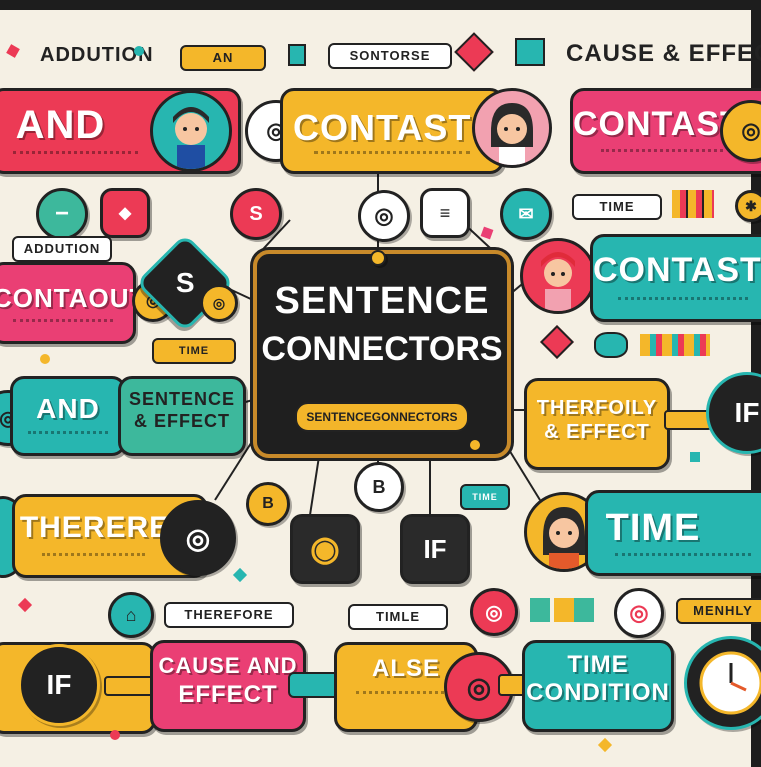 The height and width of the screenshot is (767, 761). I want to click on time-mini-tag: TIME, so click(485, 497).